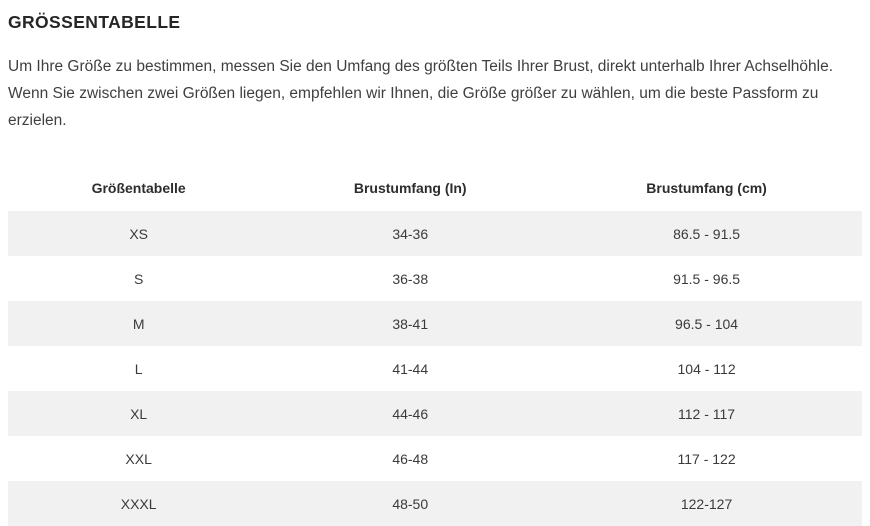  What do you see at coordinates (138, 233) in the screenshot?
I see `cell-size: XS` at bounding box center [138, 233].